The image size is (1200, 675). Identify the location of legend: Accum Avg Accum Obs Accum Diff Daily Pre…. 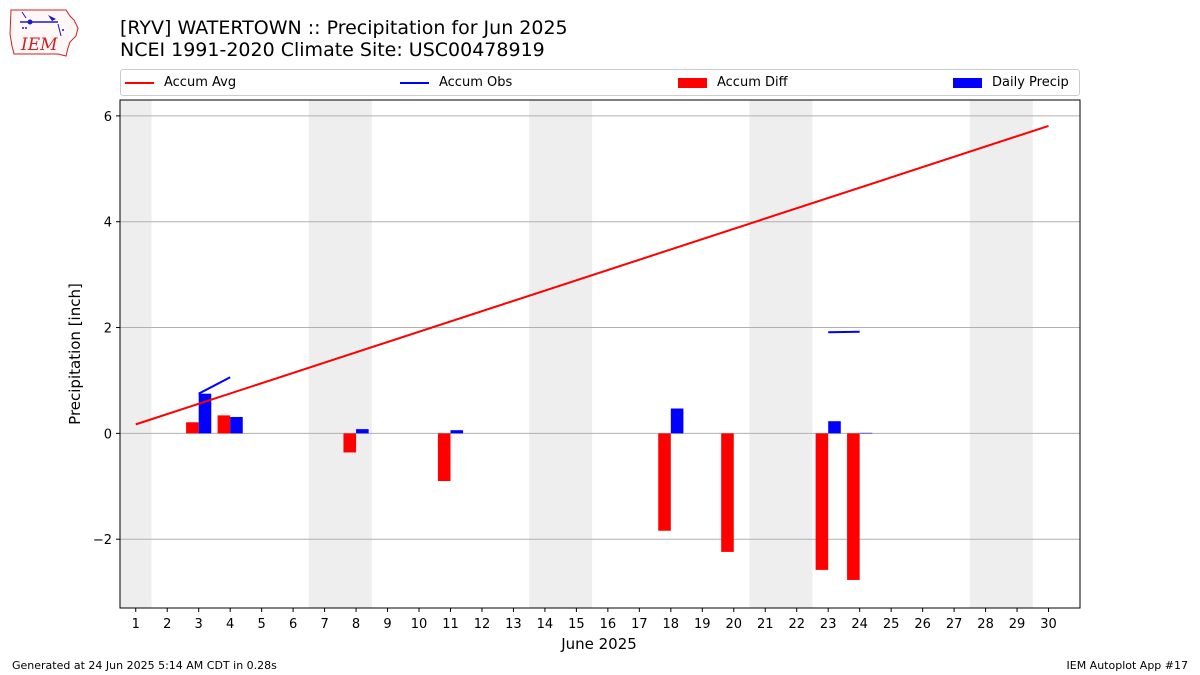
(600, 82).